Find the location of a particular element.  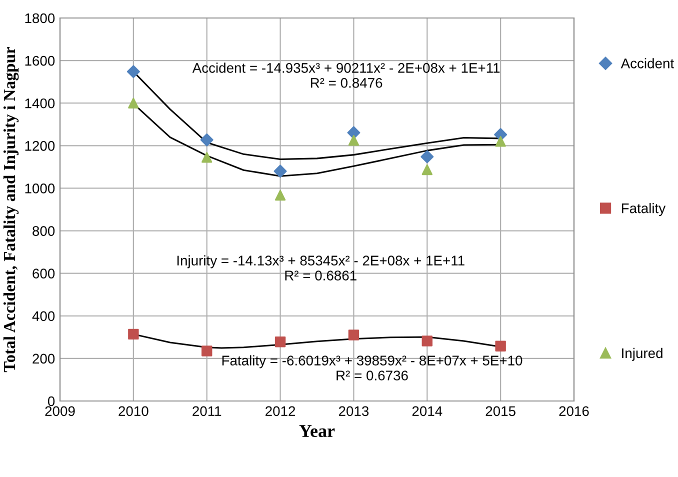

y-tick-label: 0 is located at coordinates (51, 401).